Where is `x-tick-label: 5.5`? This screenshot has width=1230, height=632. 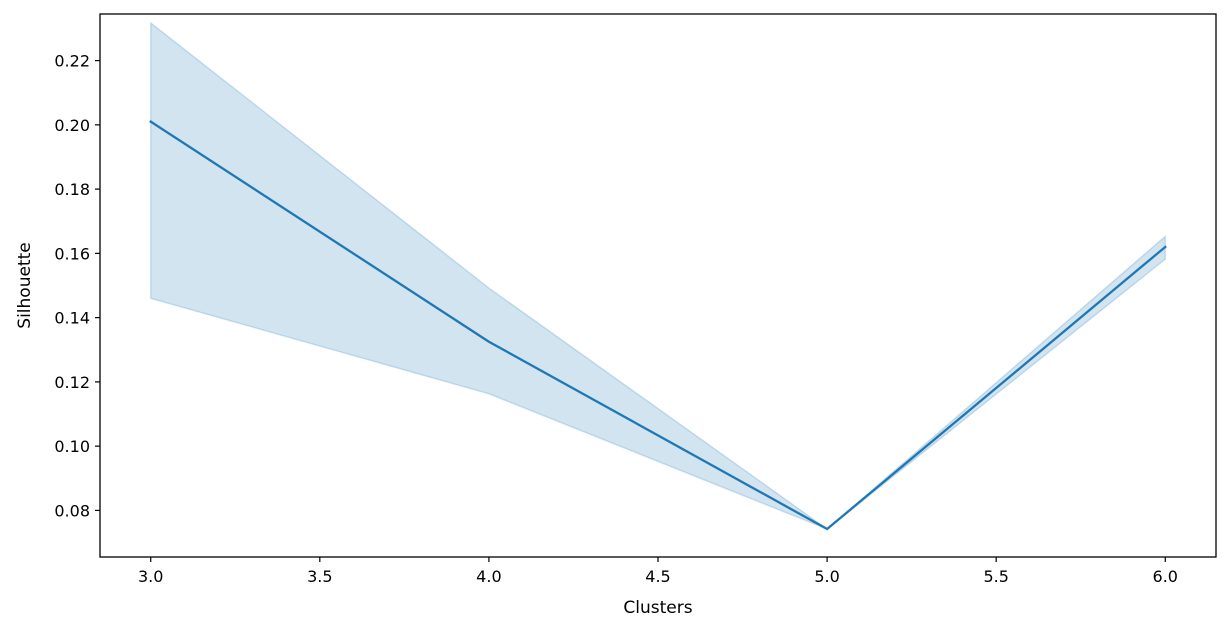 x-tick-label: 5.5 is located at coordinates (995, 576).